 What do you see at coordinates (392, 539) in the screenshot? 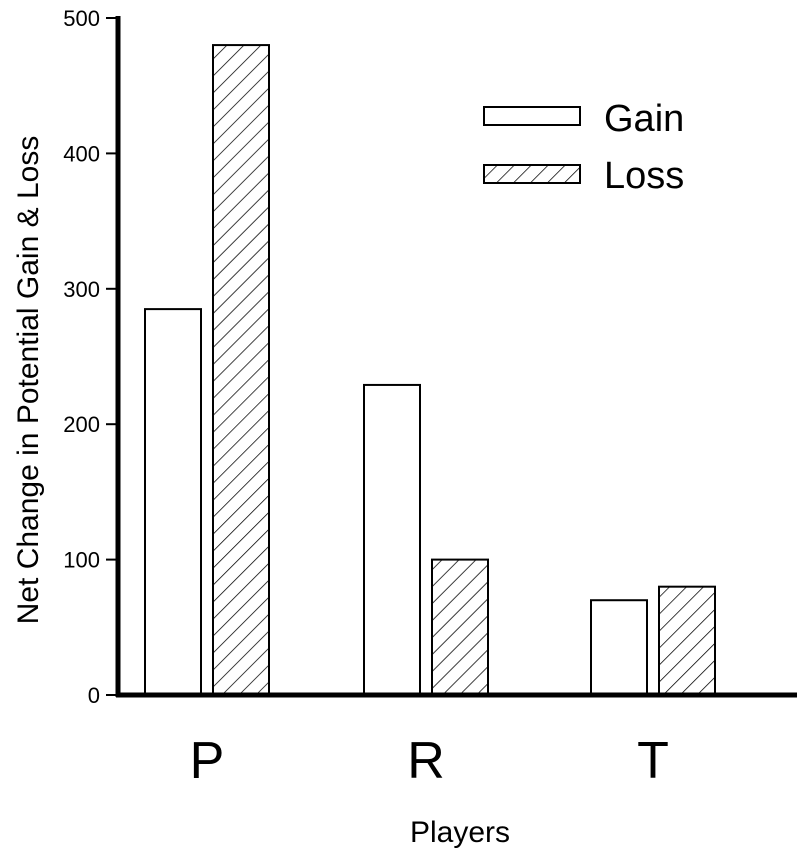
I see `bar-gain-r` at bounding box center [392, 539].